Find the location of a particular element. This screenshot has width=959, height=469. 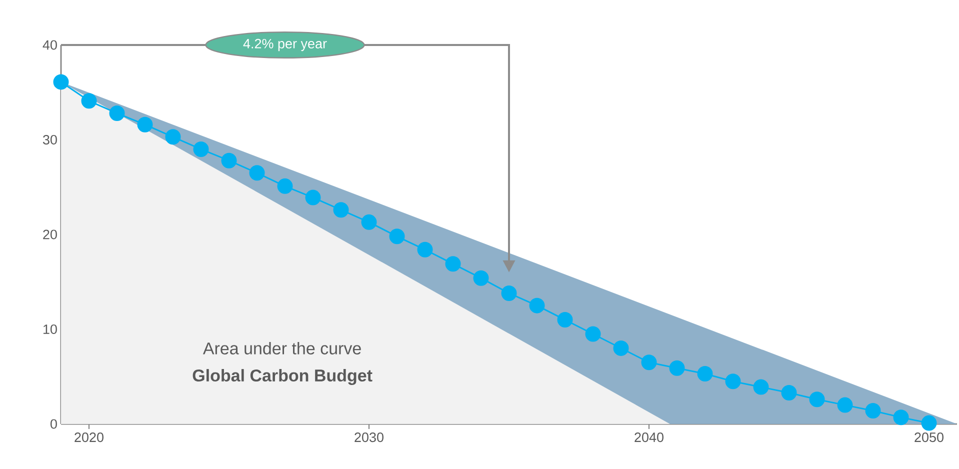

annotation: Area under the curve is located at coordinates (281, 348).